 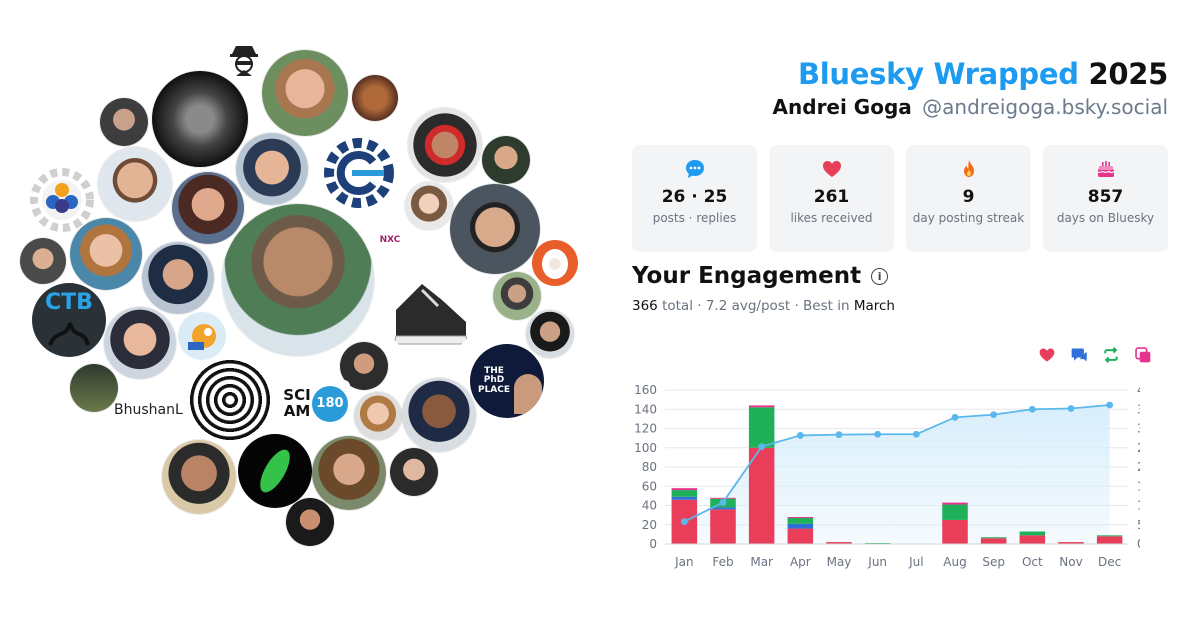 What do you see at coordinates (880, 276) in the screenshot?
I see `info-icon: i` at bounding box center [880, 276].